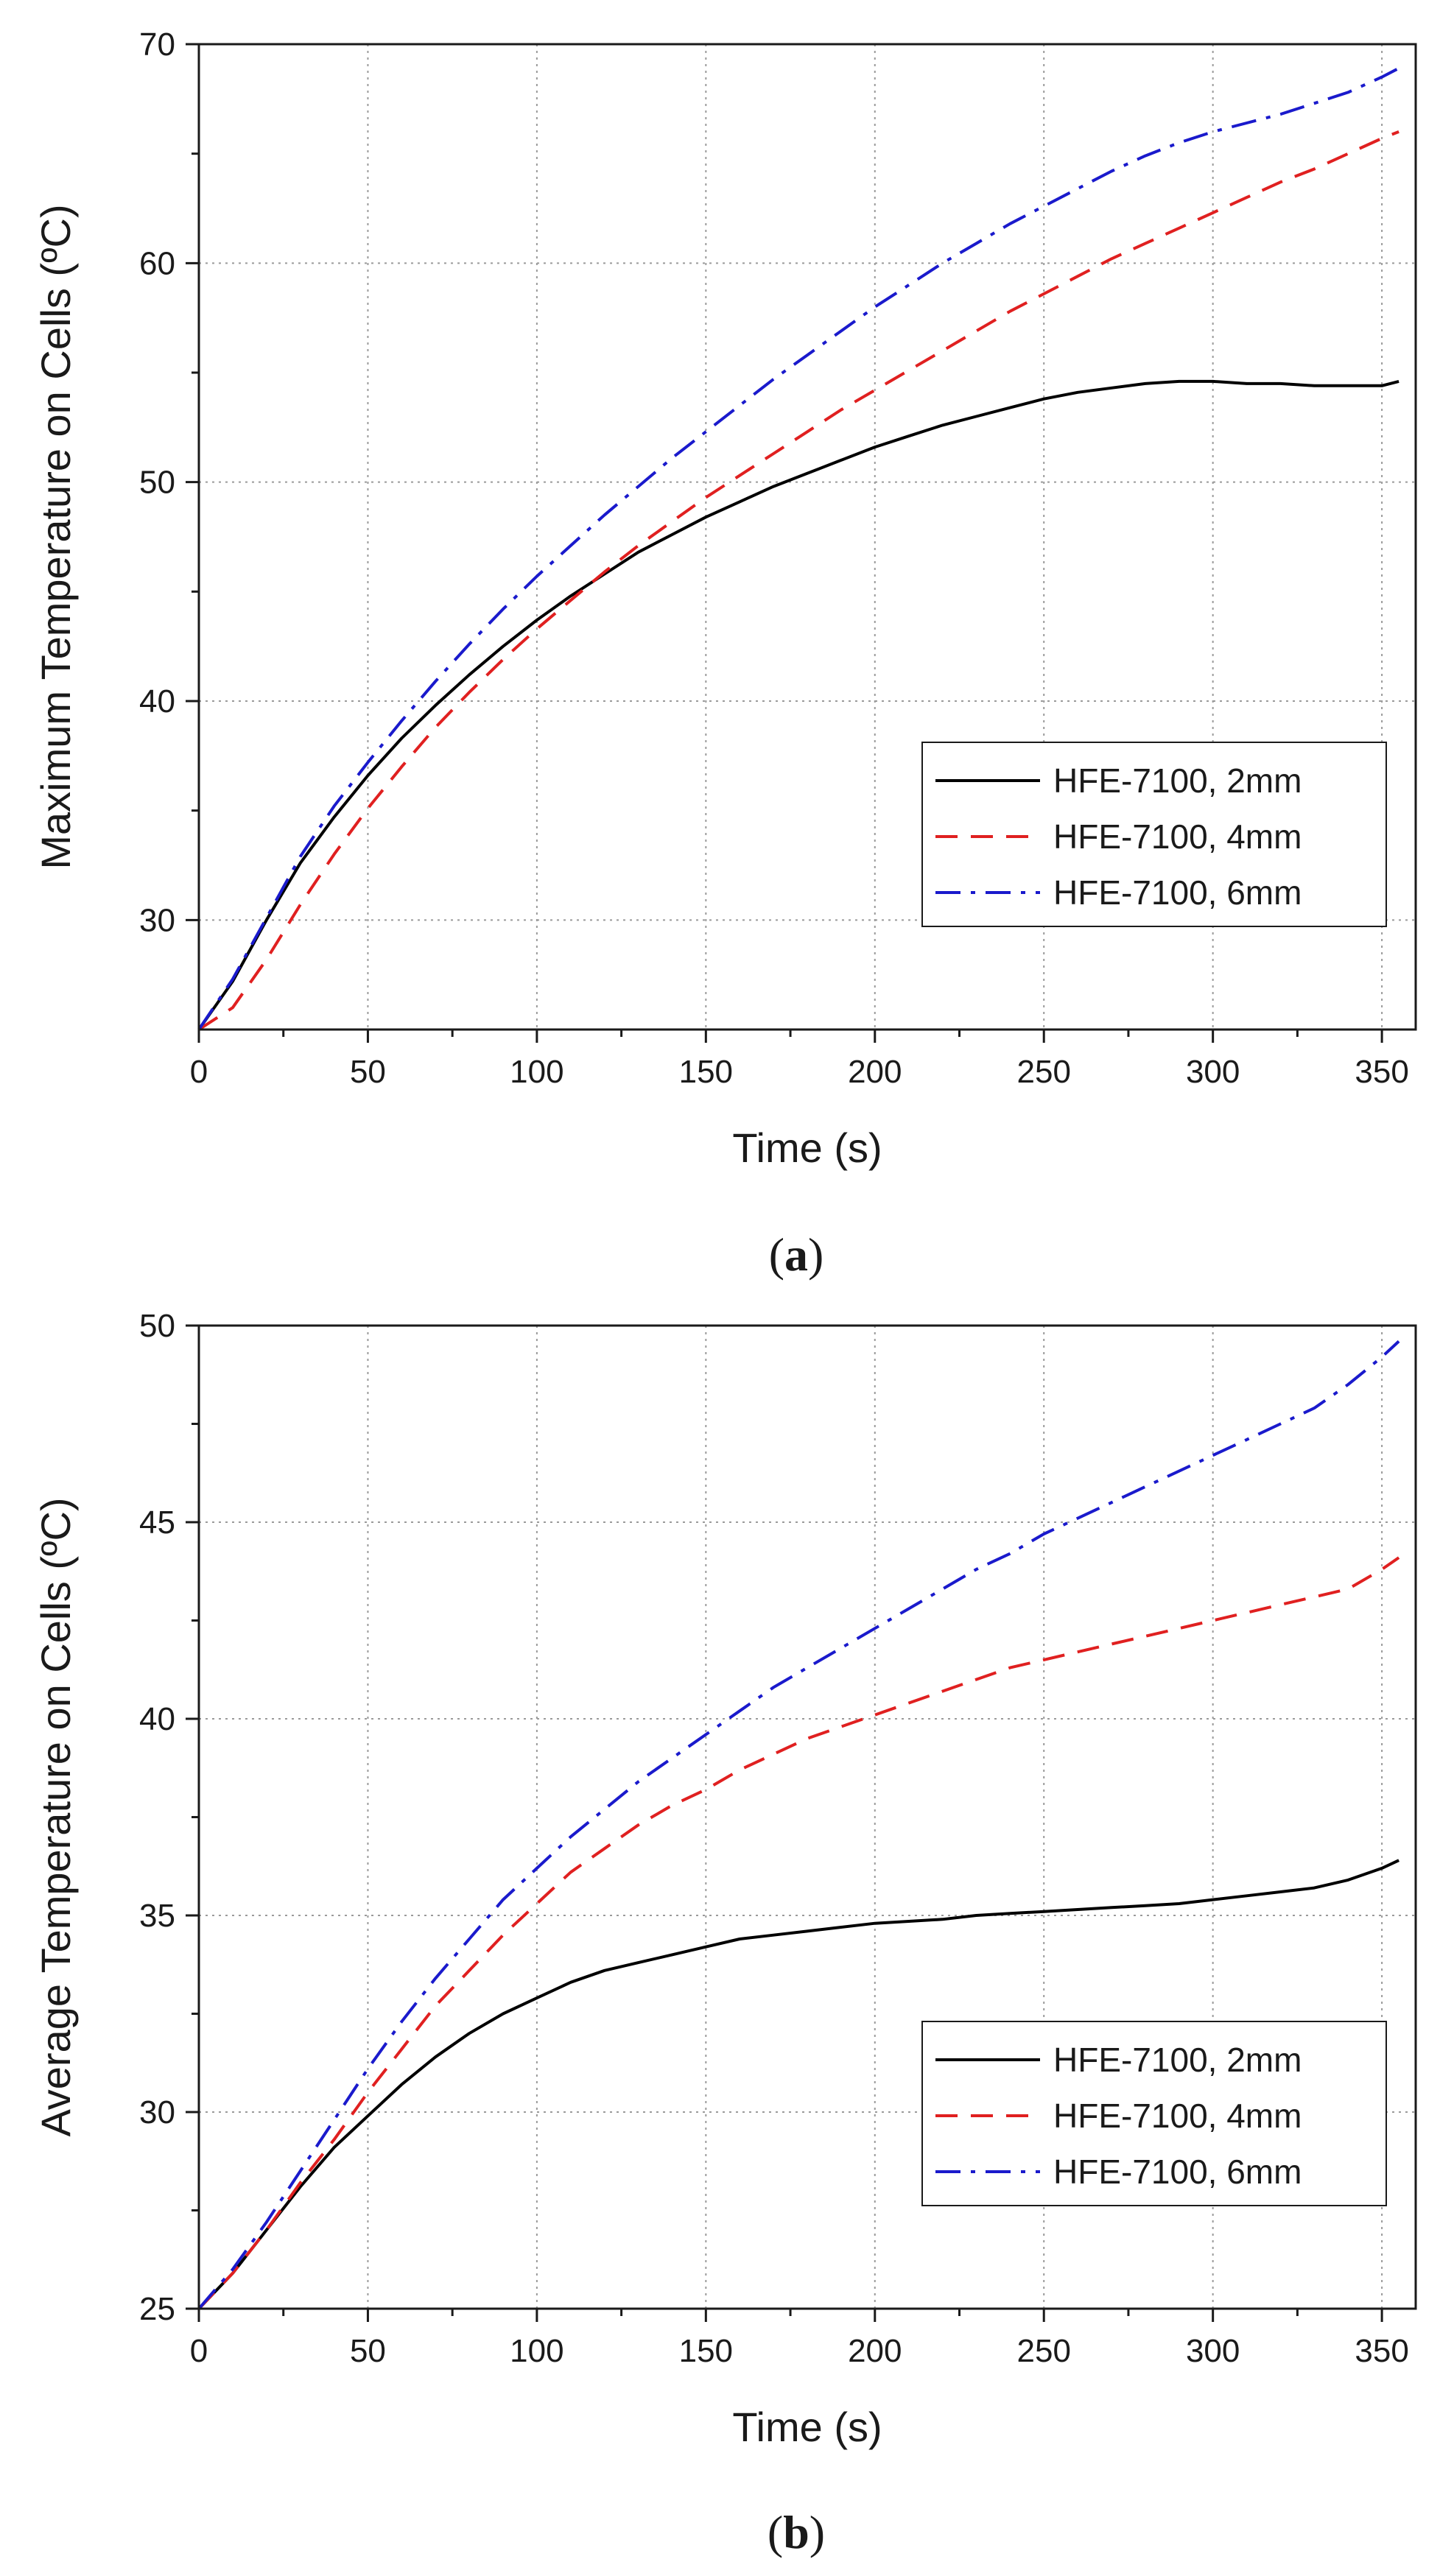 The image size is (1454, 2576). What do you see at coordinates (157, 45) in the screenshot?
I see `y-tick-label: 70` at bounding box center [157, 45].